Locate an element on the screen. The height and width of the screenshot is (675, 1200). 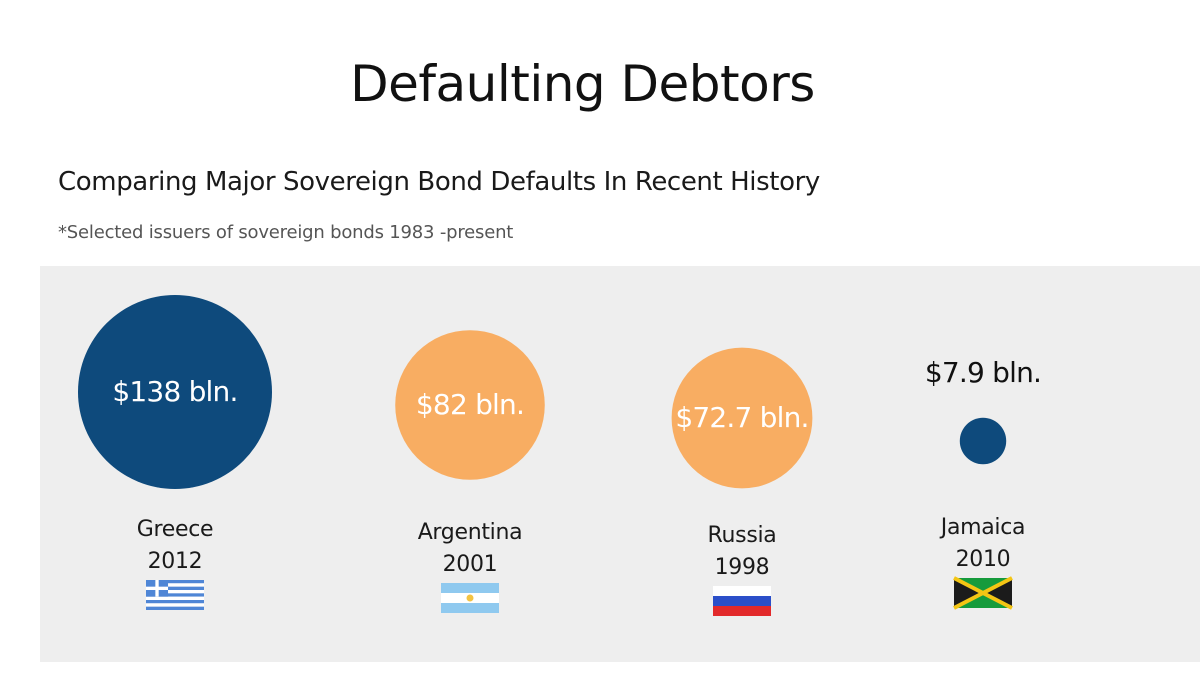
bubble-argentina is located at coordinates (470, 405).